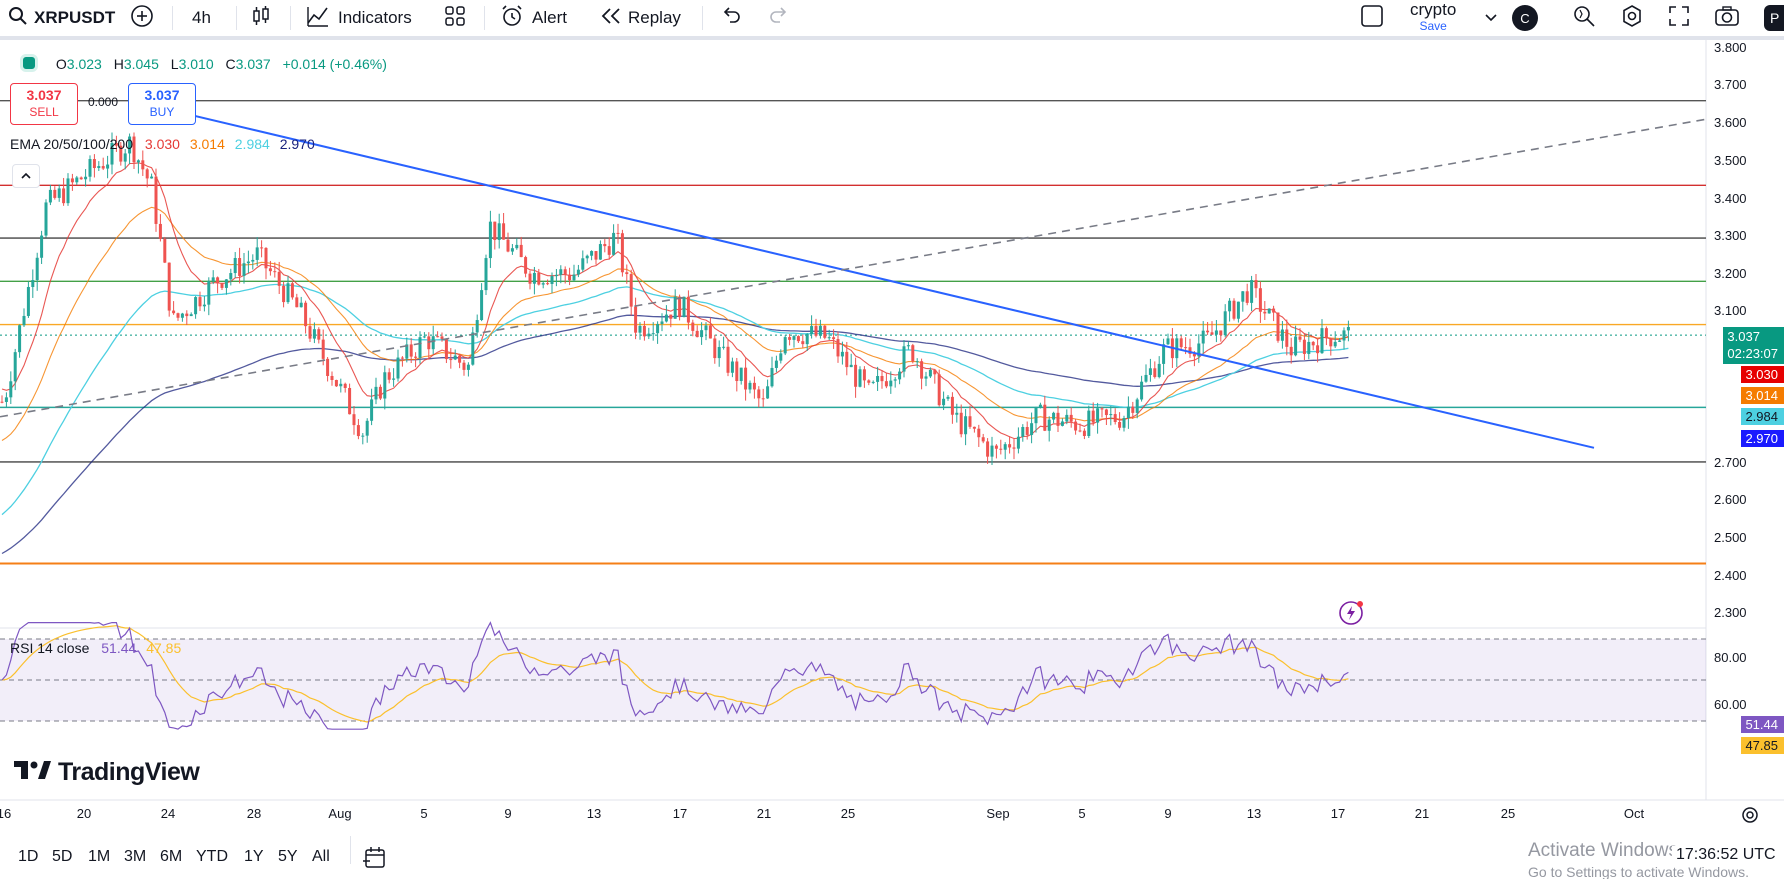 The image size is (1784, 879). I want to click on buy-button: 3.037 BUY, so click(162, 104).